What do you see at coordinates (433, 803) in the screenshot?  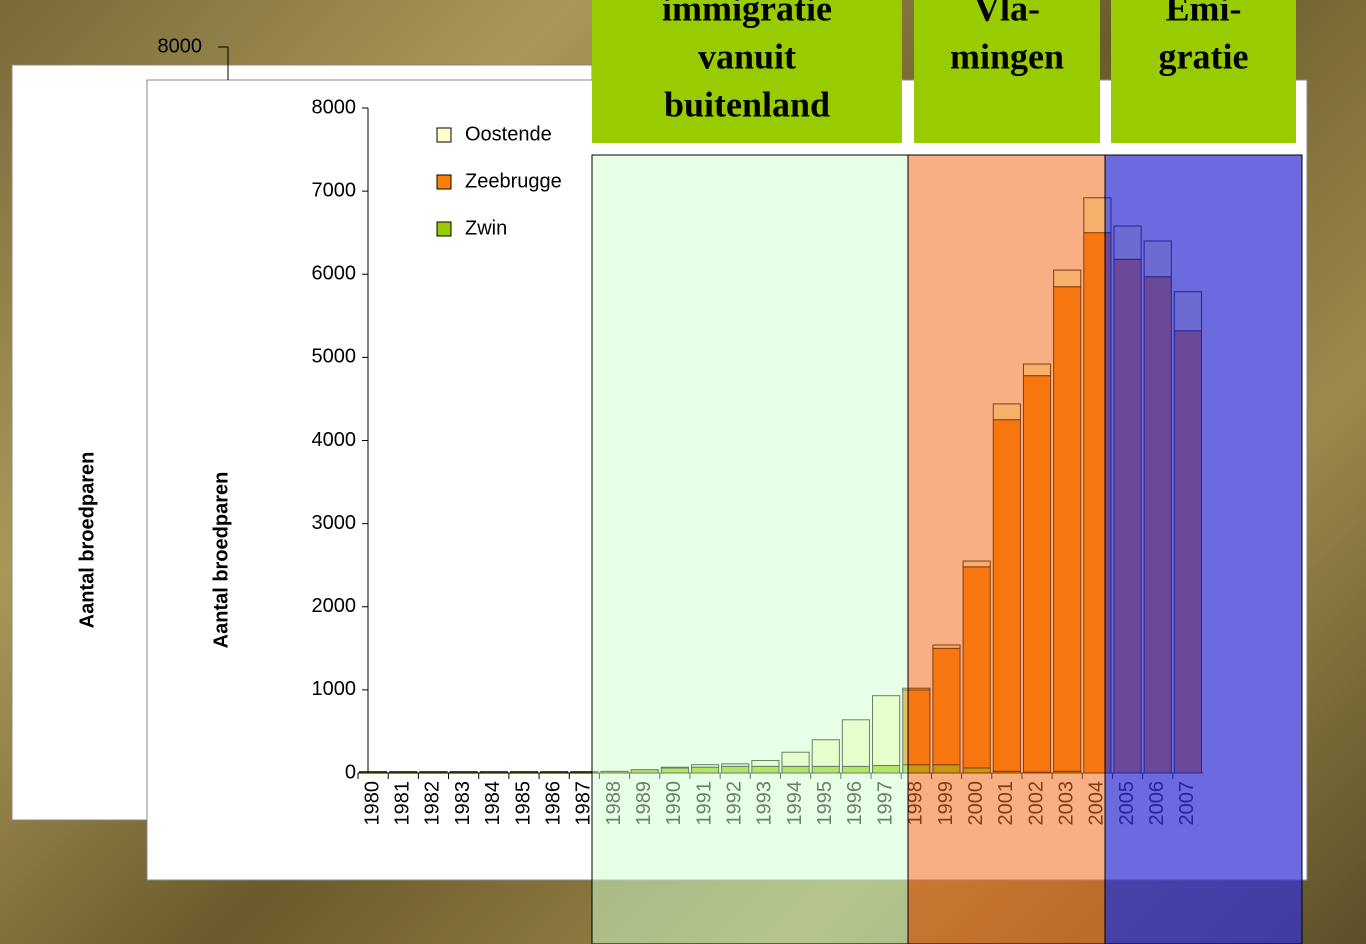 I see `x-tick-label: 1982` at bounding box center [433, 803].